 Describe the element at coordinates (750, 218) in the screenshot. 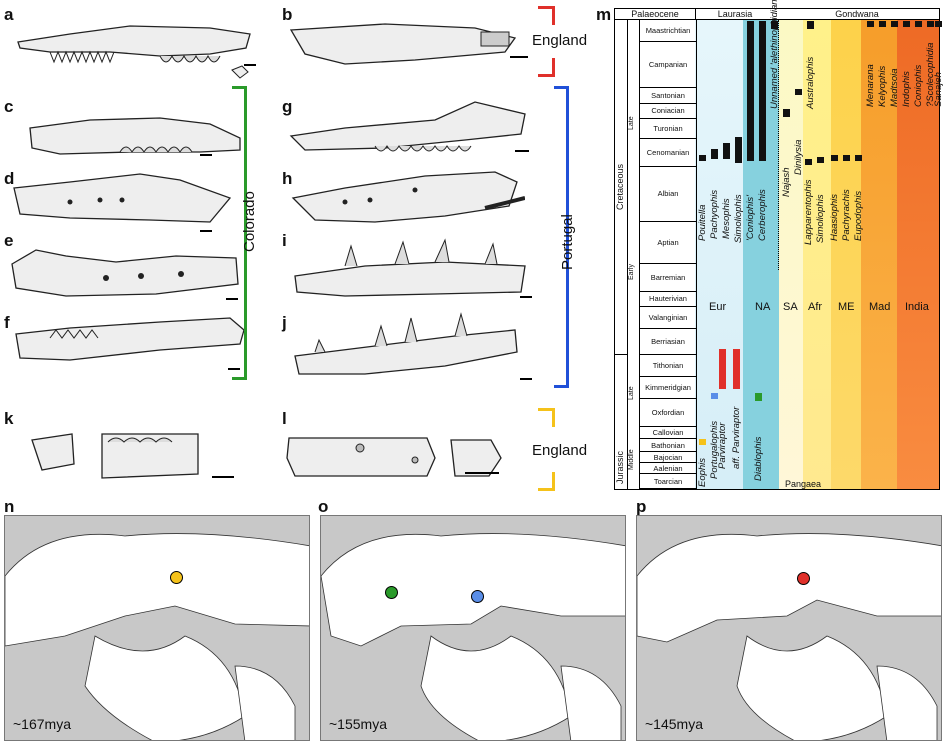

I see `taxon-name-9: 'Coniophis'` at that location.